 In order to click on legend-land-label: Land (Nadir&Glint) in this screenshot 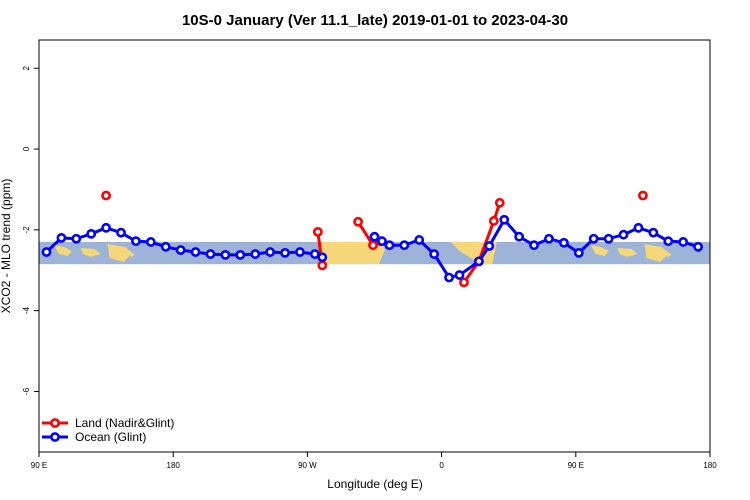, I will do `click(124, 423)`.